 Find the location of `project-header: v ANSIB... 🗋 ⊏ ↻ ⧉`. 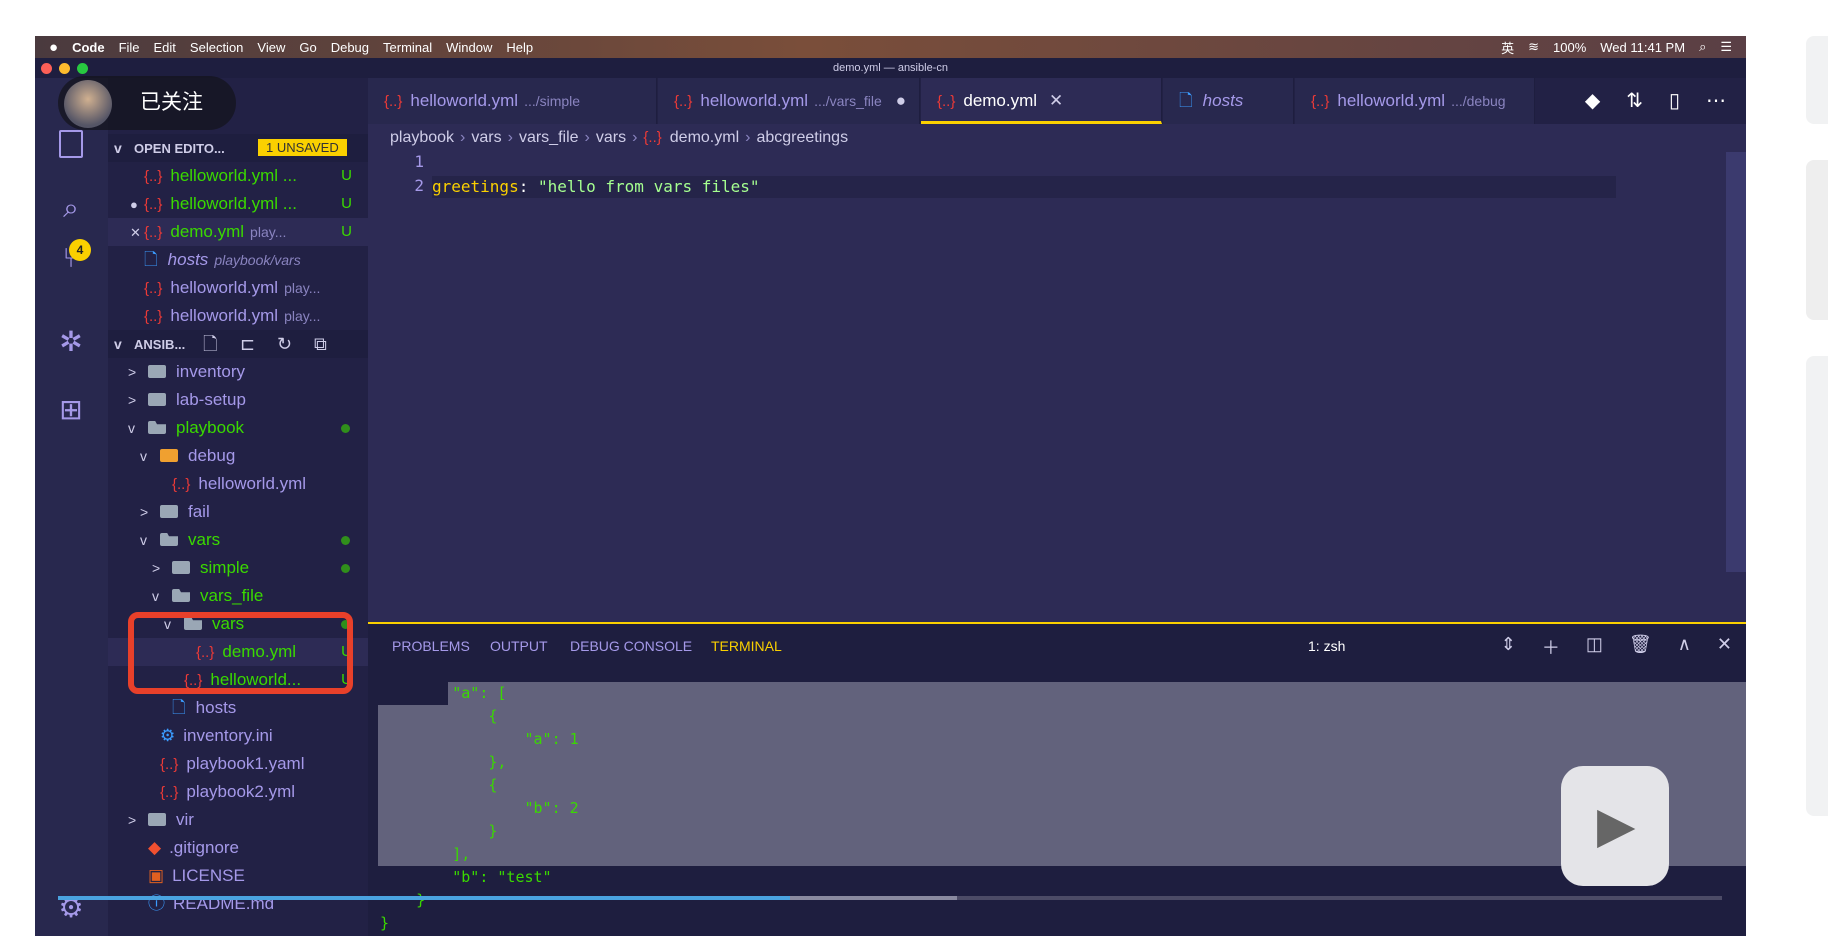

project-header: v ANSIB... 🗋 ⊏ ↻ ⧉ is located at coordinates (238, 344).